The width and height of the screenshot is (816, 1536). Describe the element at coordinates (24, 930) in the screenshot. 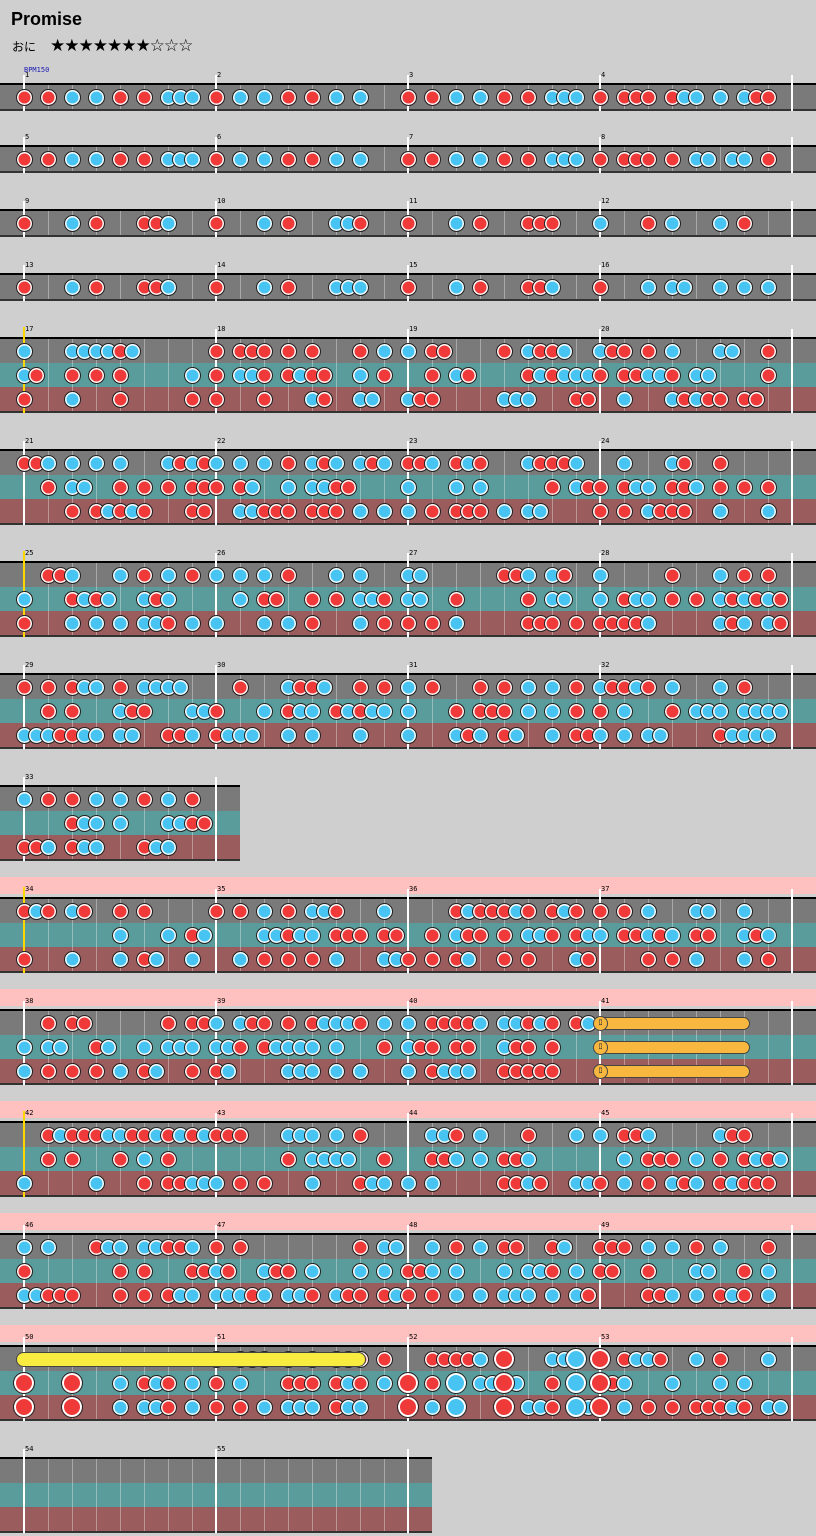

I see `section-marker` at that location.